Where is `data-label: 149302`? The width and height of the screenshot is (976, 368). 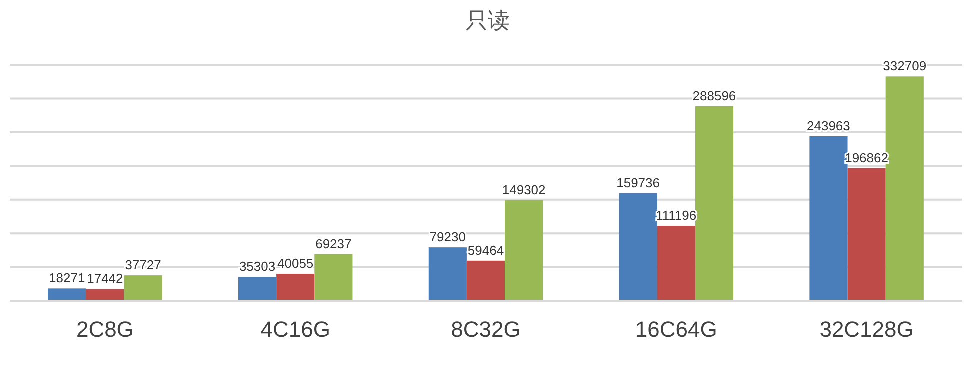 data-label: 149302 is located at coordinates (524, 190).